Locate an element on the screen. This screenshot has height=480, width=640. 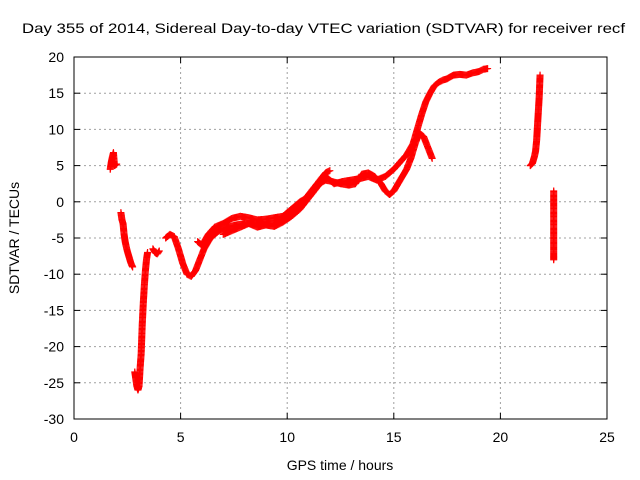
y-tick-labels: -30 -25 -20 -15 -10 -5 0 5 10 15 20 is located at coordinates (54, 238).